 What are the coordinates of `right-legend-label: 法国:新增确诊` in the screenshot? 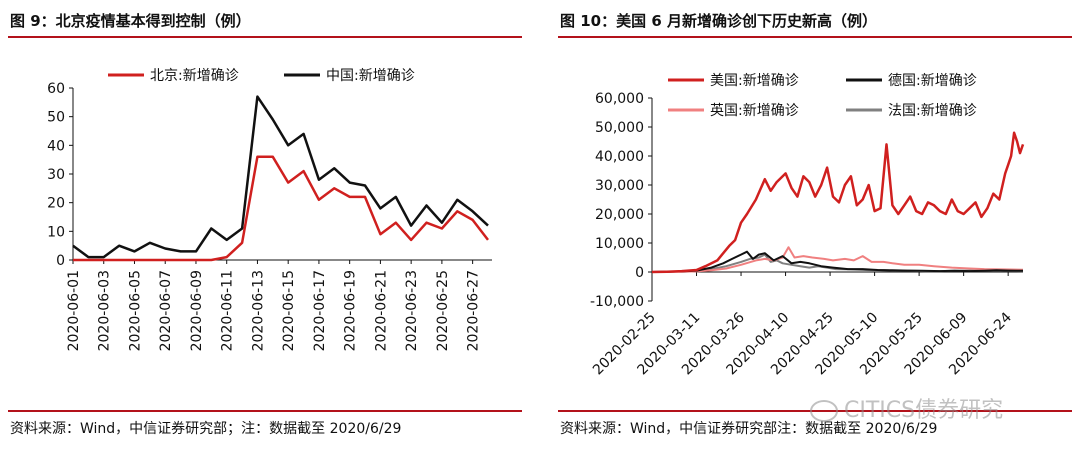 It's located at (932, 111).